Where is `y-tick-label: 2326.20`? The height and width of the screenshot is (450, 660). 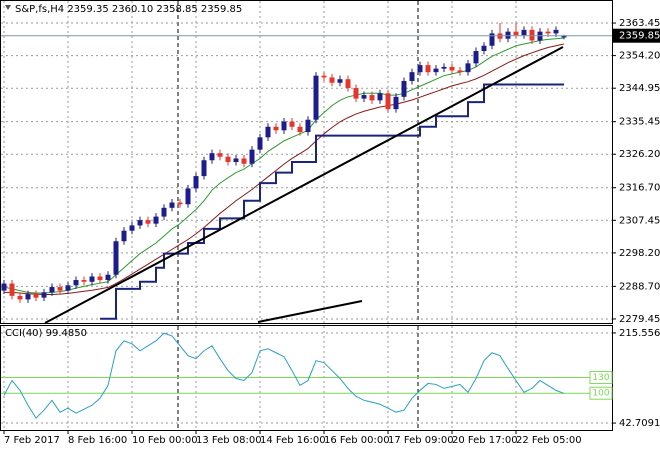
y-tick-label: 2326.20 is located at coordinates (639, 154).